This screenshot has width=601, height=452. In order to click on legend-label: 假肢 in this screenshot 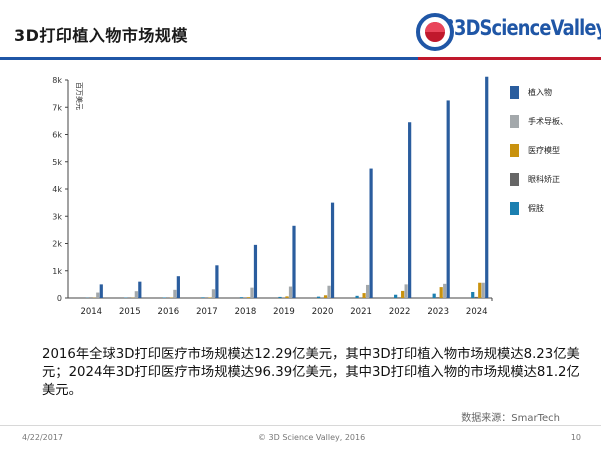, I will do `click(536, 208)`.